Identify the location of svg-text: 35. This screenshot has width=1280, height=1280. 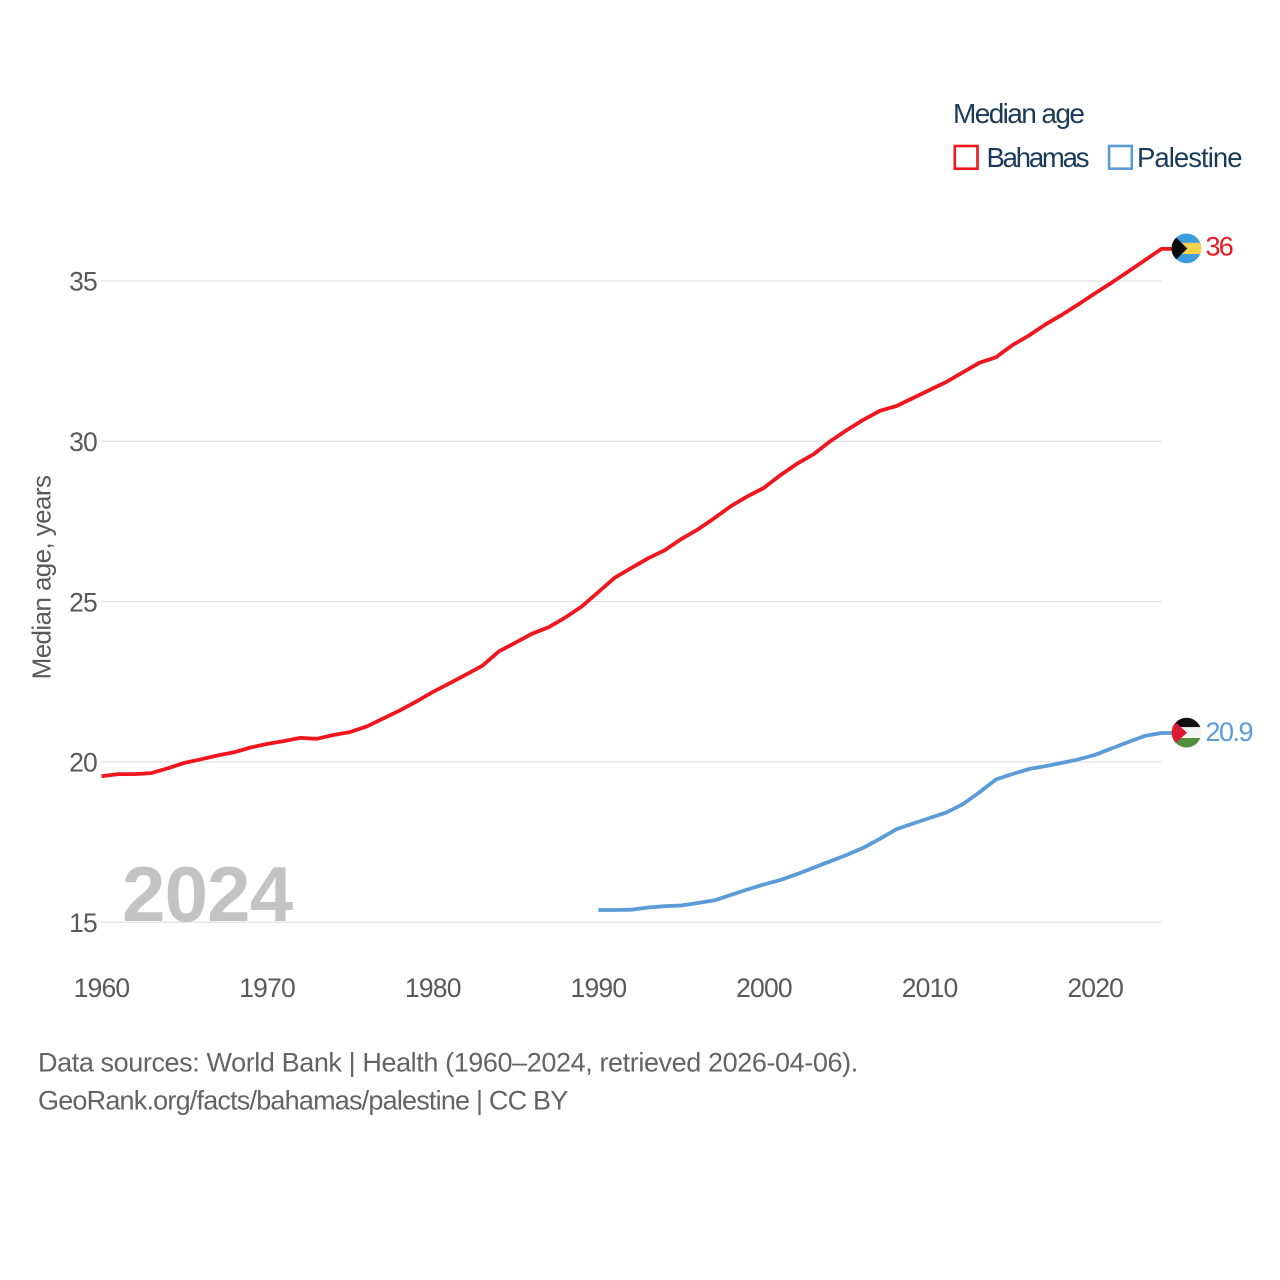
(83, 282).